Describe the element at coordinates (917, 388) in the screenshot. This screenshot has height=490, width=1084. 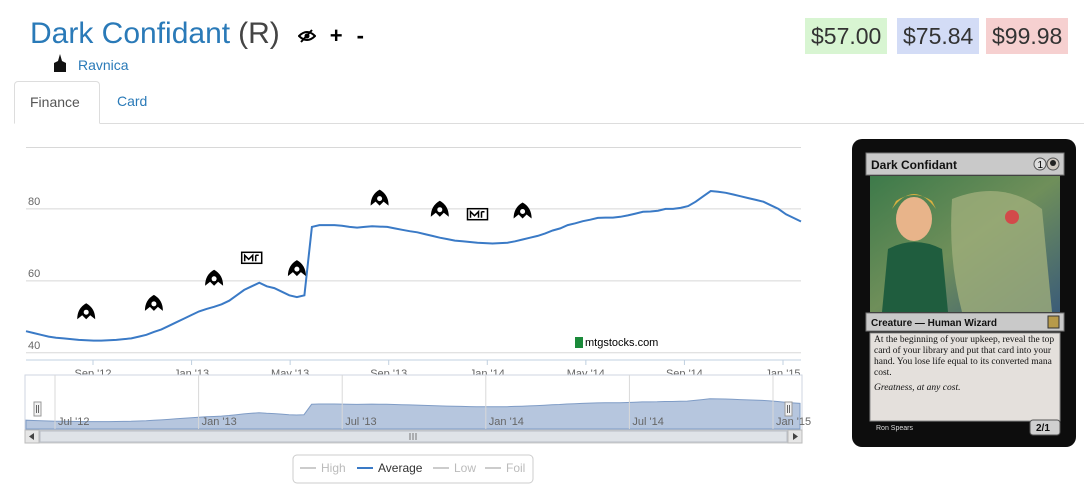
I see `card-image-flavor-text: Greatness, at any cost.` at that location.